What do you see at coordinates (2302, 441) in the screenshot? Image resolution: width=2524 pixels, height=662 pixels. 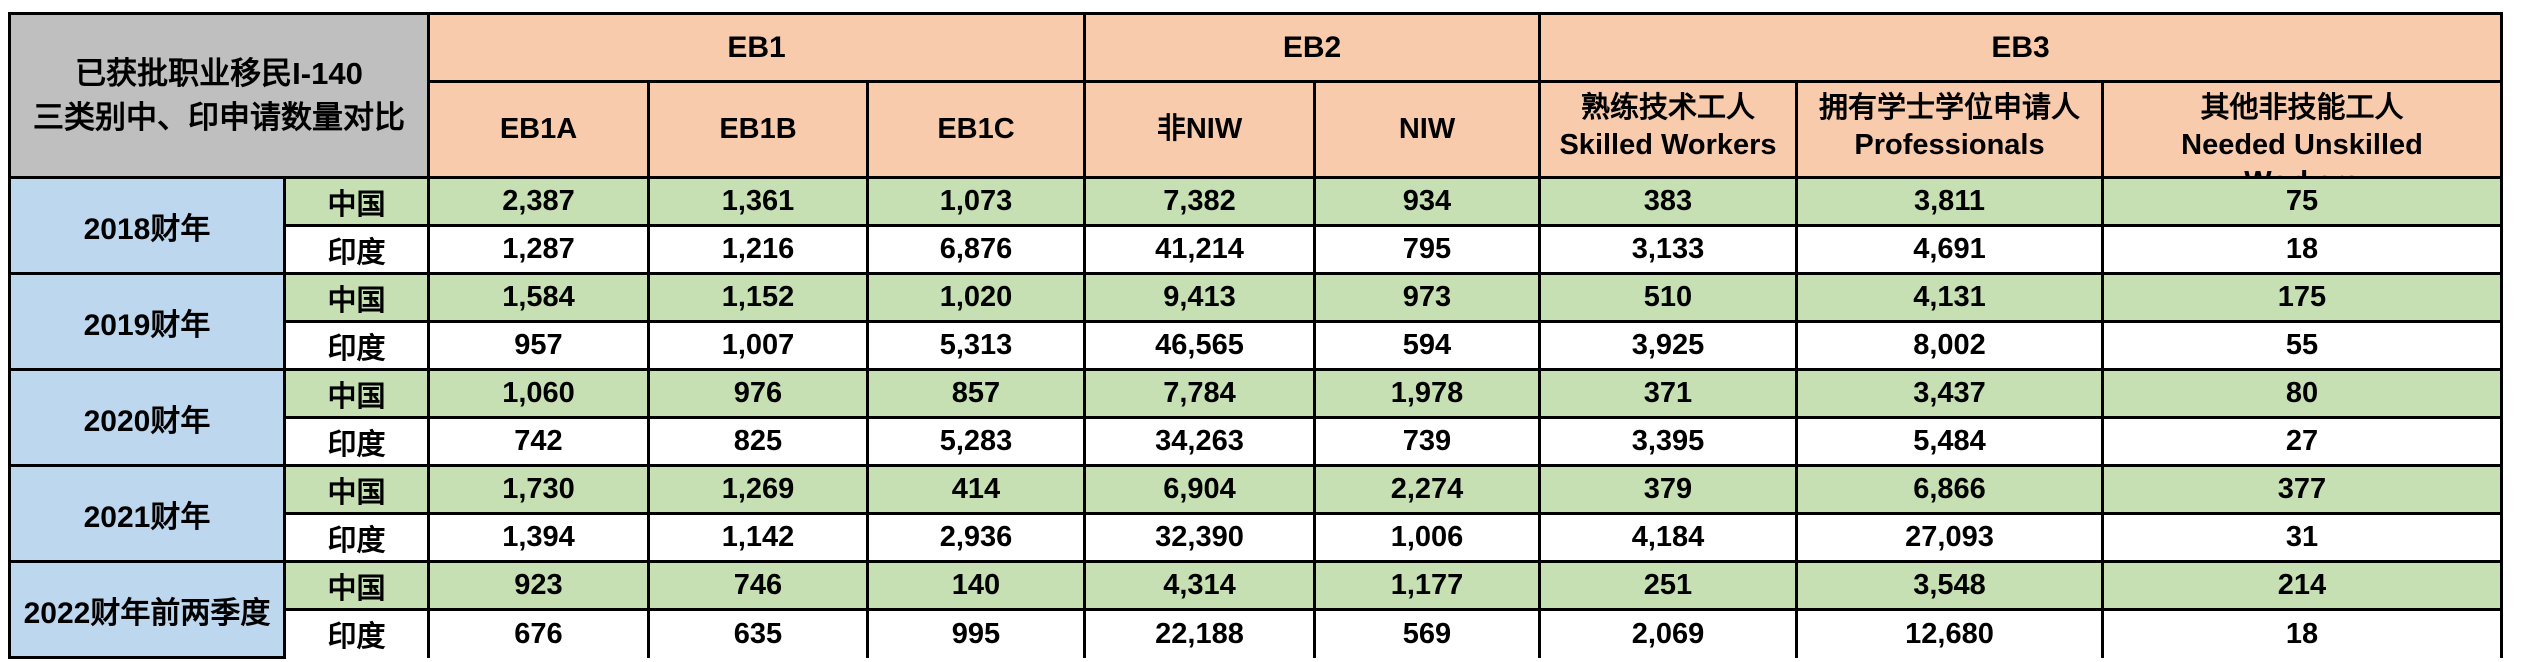 I see `data-cell: 27` at bounding box center [2302, 441].